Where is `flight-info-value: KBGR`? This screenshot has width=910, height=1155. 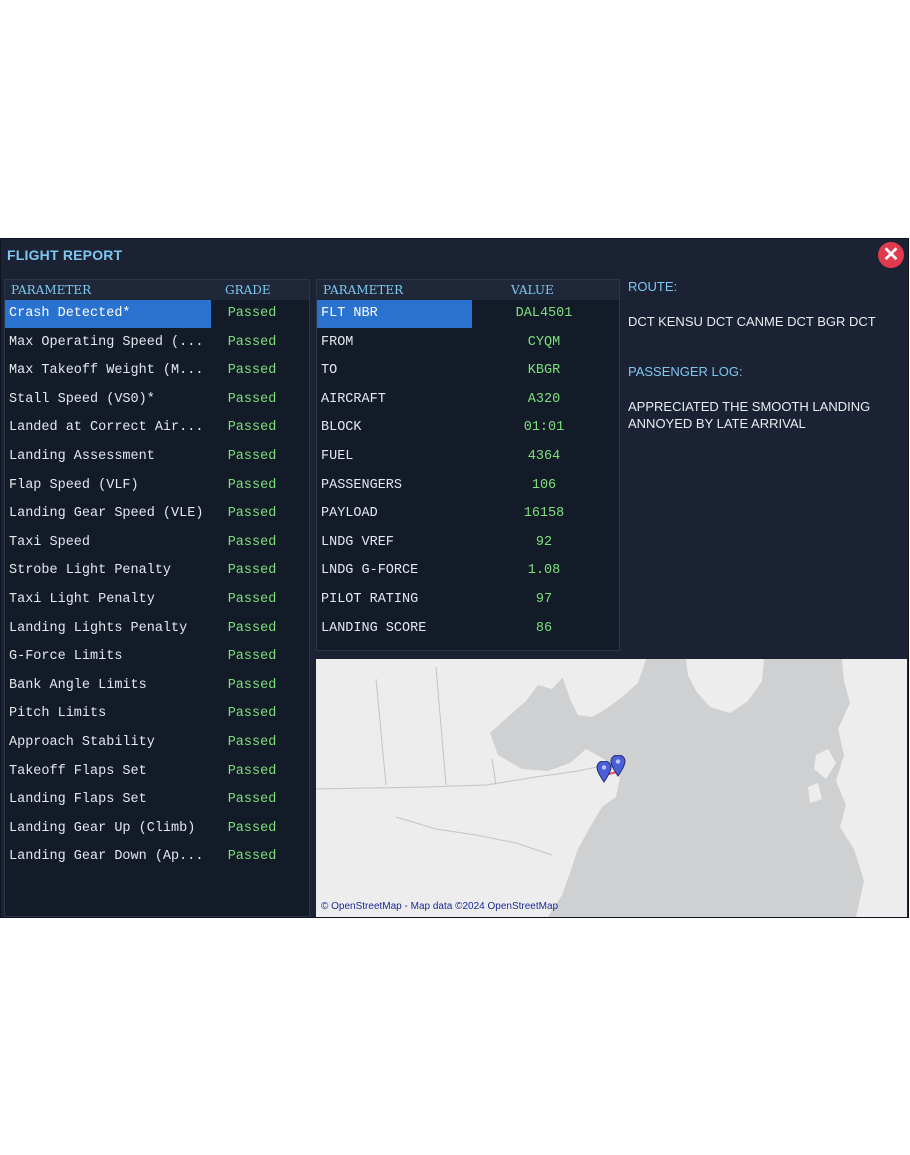 flight-info-value: KBGR is located at coordinates (544, 371).